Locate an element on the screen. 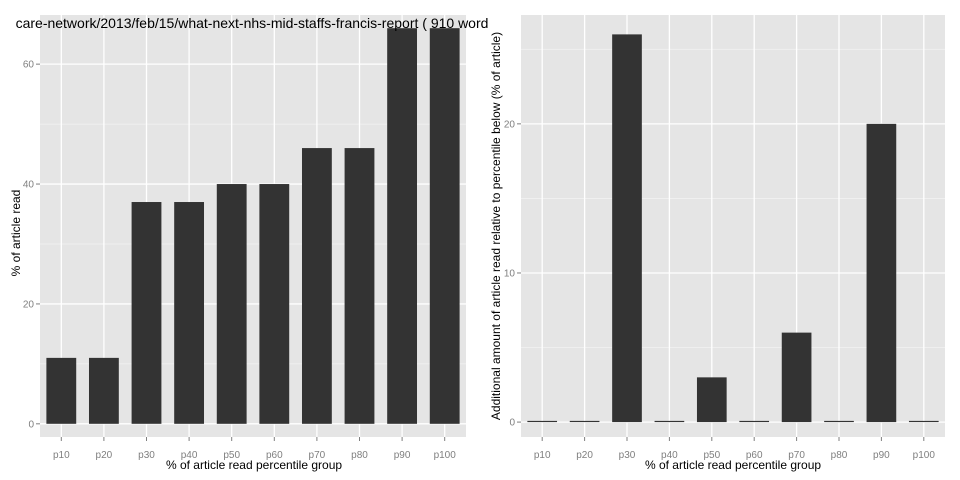 Image resolution: width=960 pixels, height=480 pixels. left-chart-bar-p80 is located at coordinates (359, 286).